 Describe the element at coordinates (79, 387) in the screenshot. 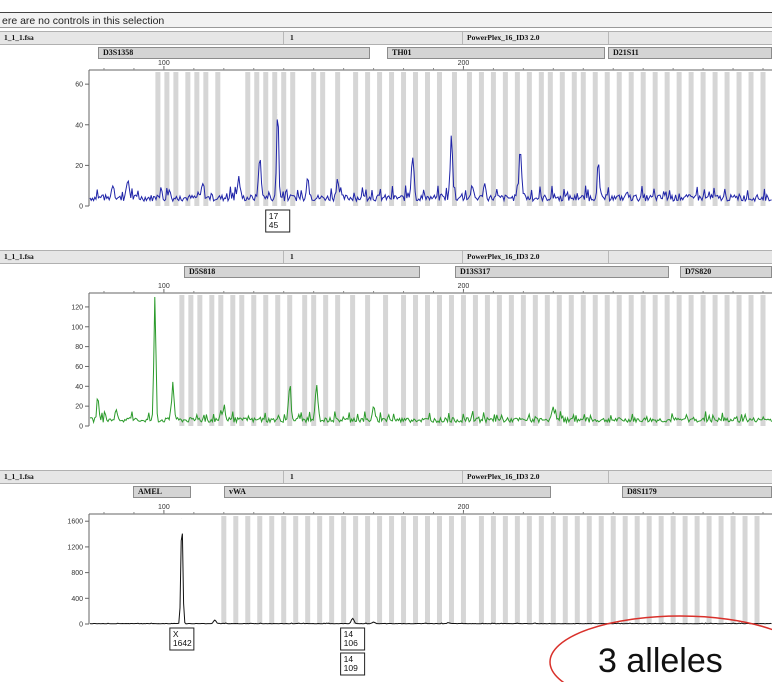

I see `y-tick-label: 40` at that location.